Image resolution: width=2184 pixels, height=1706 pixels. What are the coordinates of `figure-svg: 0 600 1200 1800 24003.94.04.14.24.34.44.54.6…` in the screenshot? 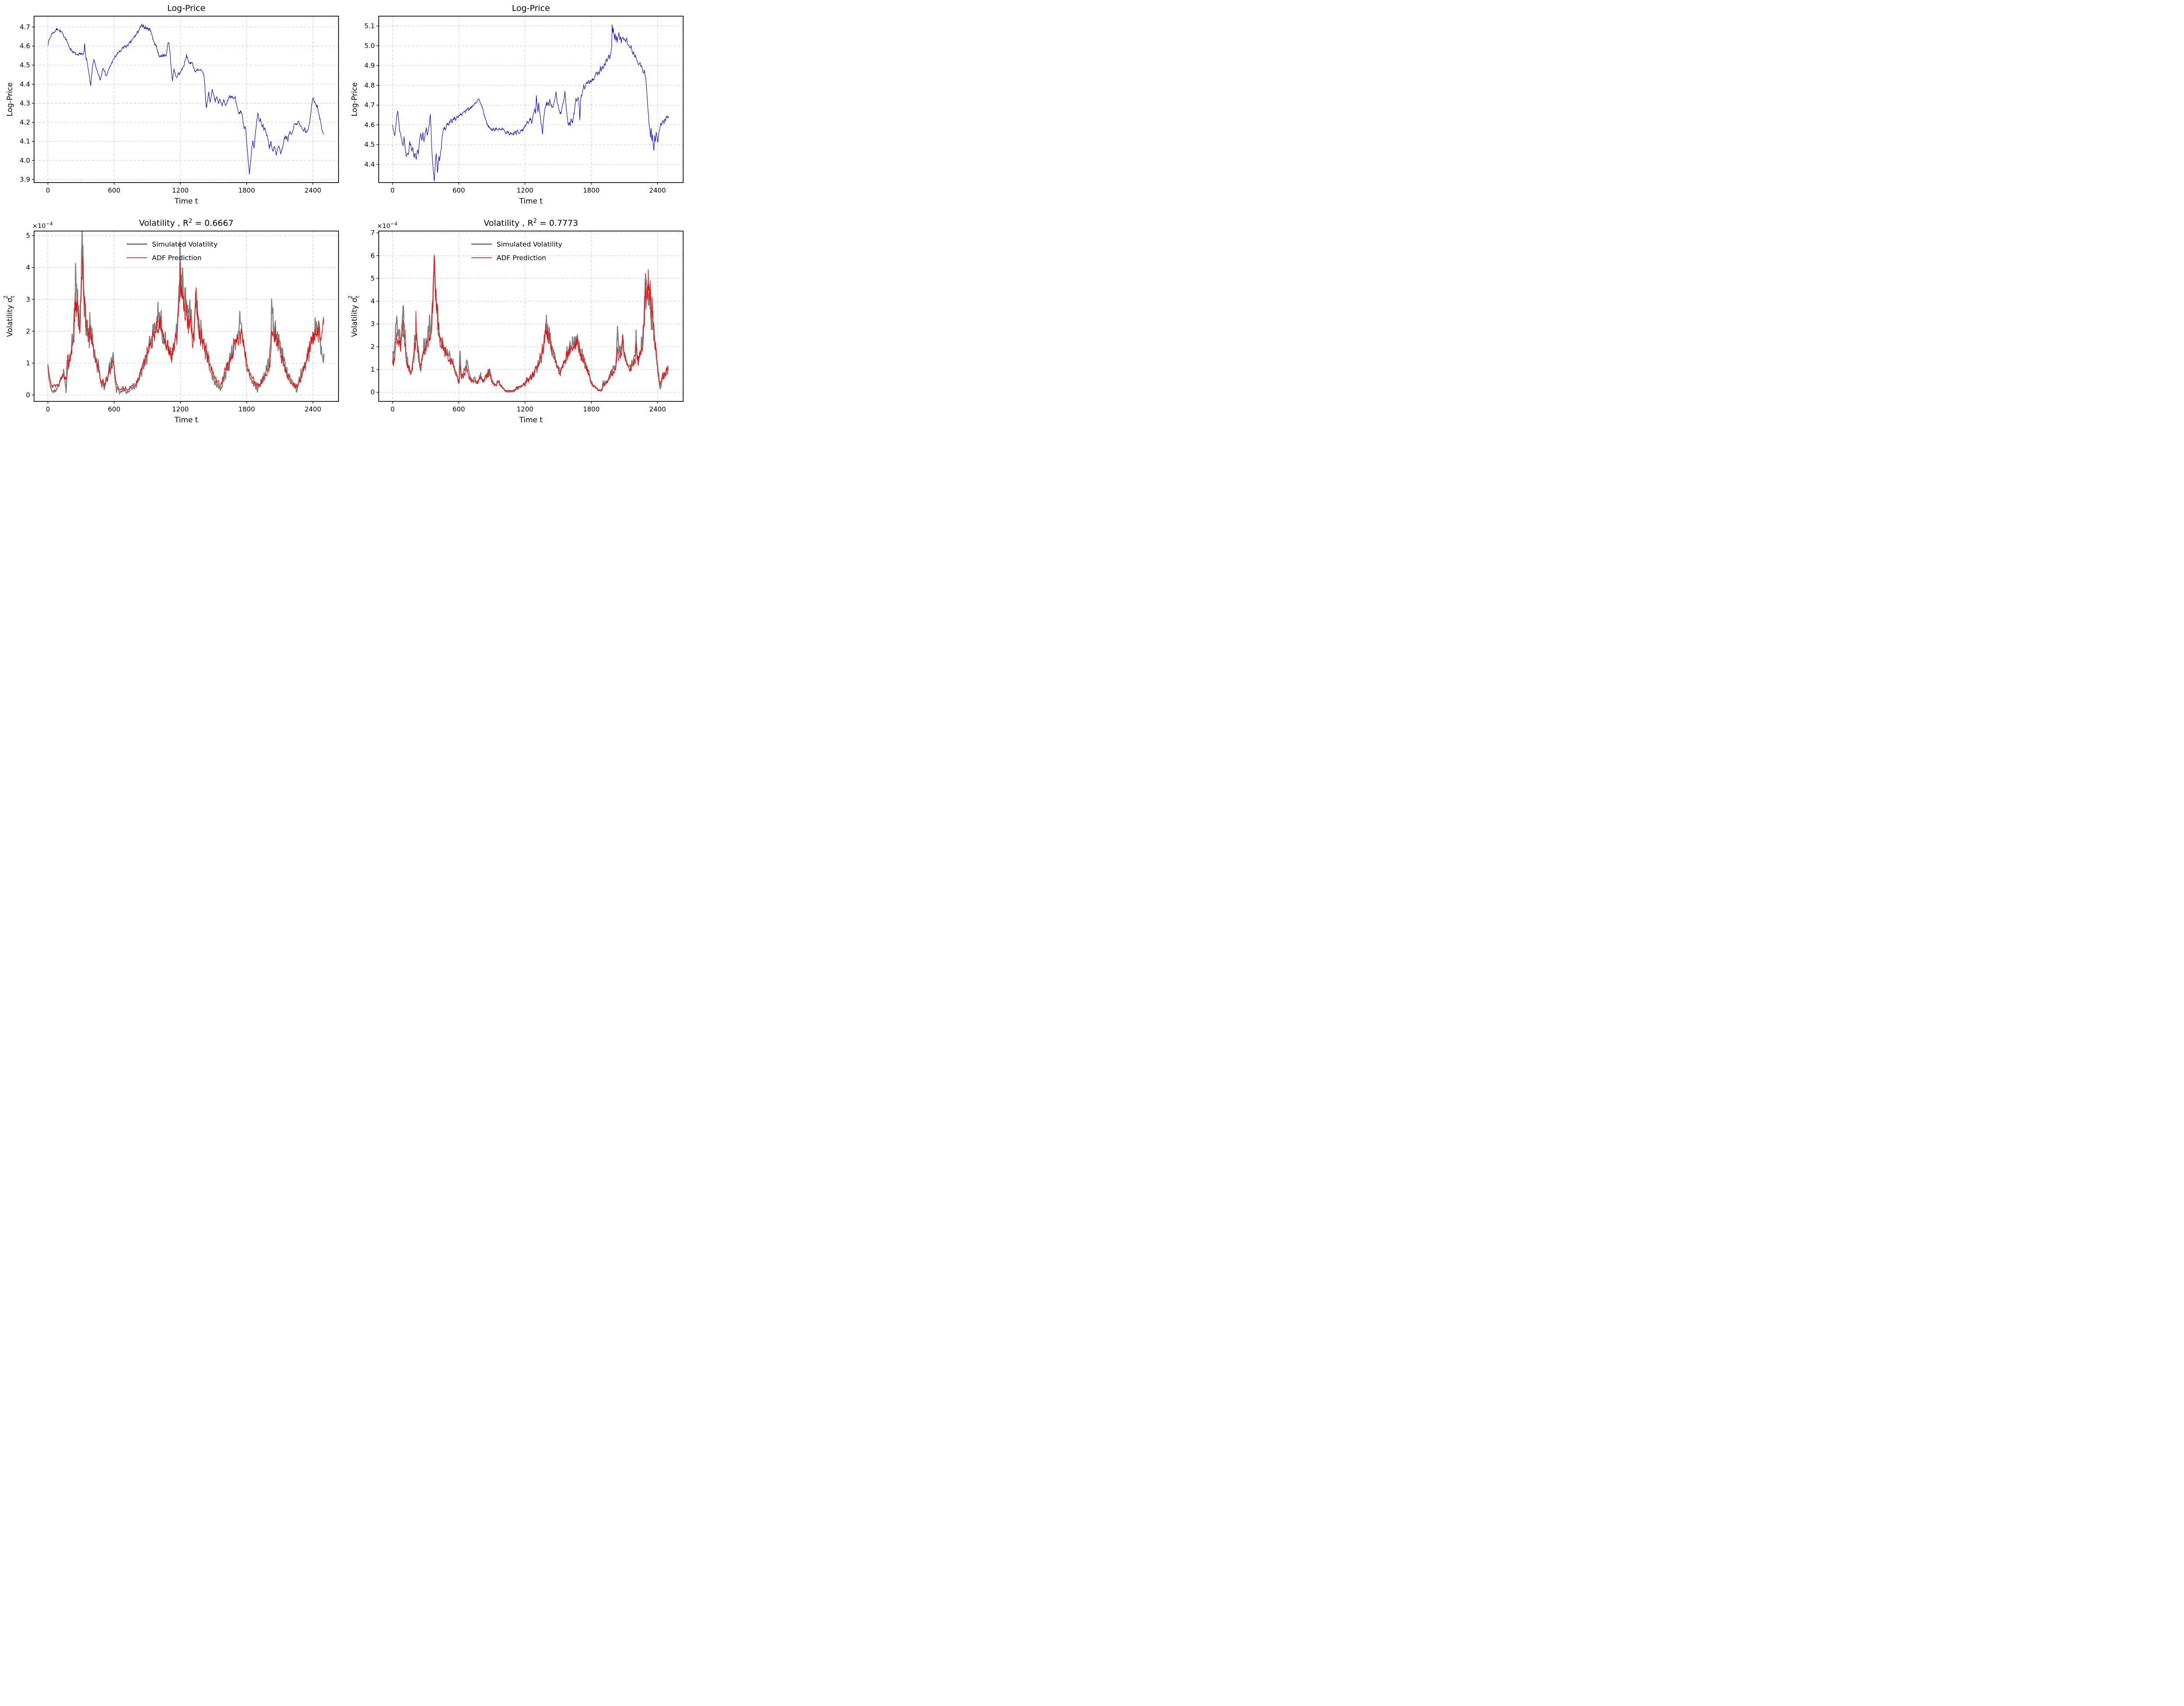 It's located at (344, 213).